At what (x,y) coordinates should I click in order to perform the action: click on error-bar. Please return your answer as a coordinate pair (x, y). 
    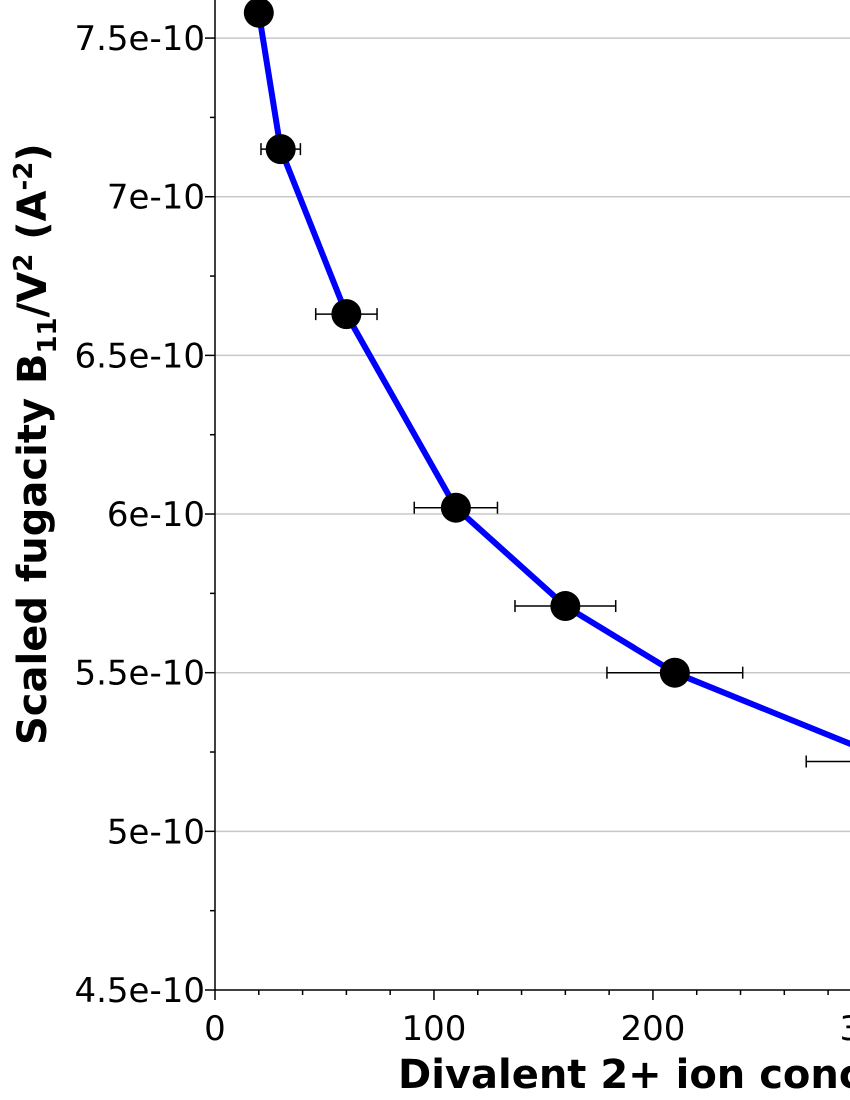
    Looking at the image, I should click on (827, 761).